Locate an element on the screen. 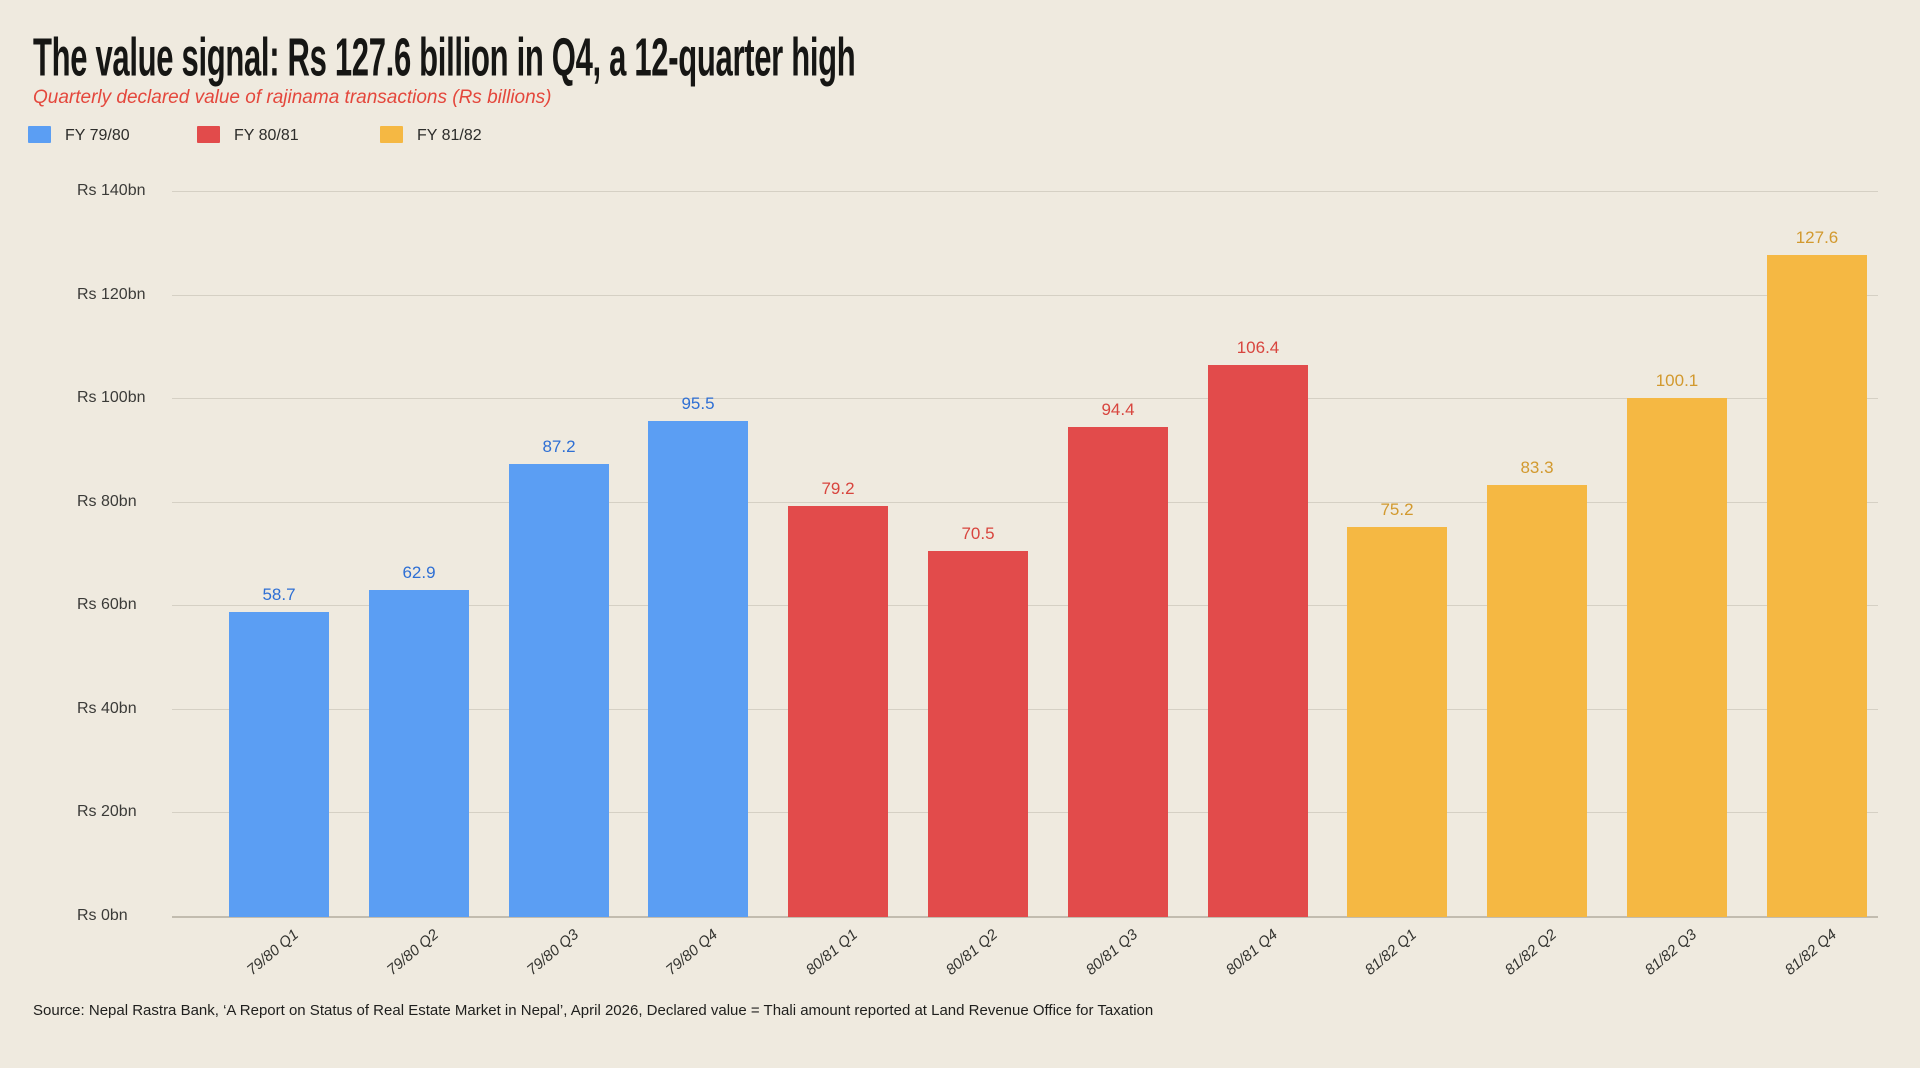 This screenshot has width=1920, height=1068. x-tick-label: 81/82 Q4 is located at coordinates (1810, 952).